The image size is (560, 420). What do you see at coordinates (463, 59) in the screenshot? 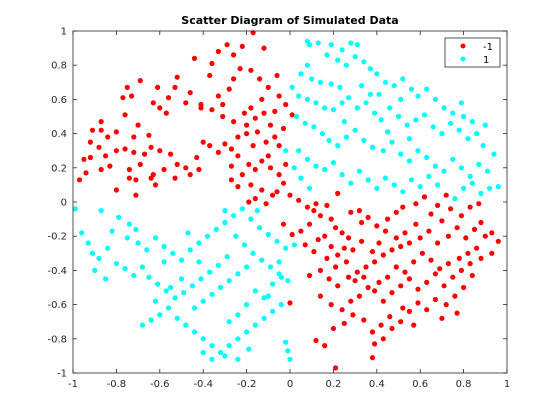
I see `legend-marker-series-pos1` at bounding box center [463, 59].